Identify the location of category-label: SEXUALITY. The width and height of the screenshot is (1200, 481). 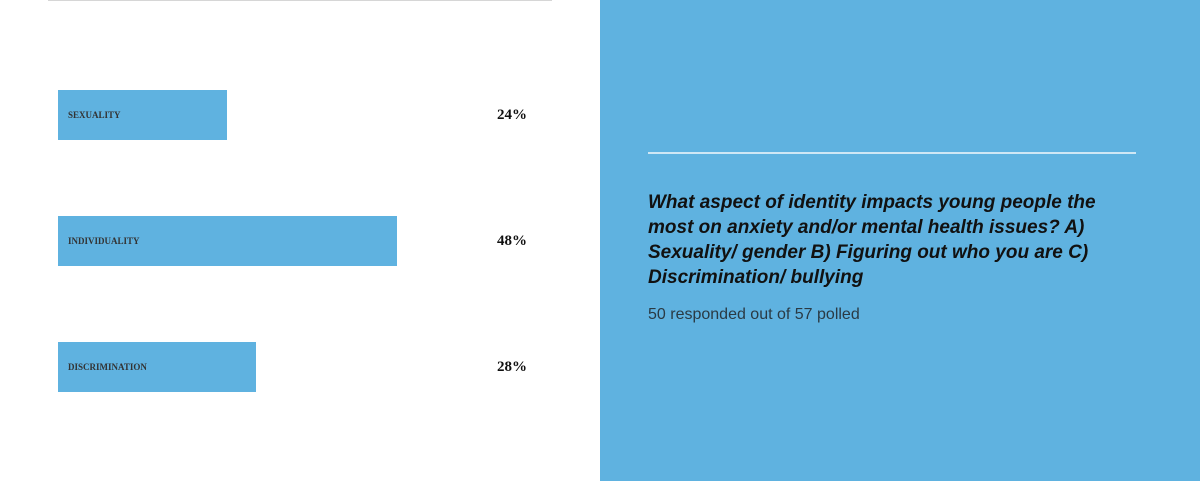
(94, 115).